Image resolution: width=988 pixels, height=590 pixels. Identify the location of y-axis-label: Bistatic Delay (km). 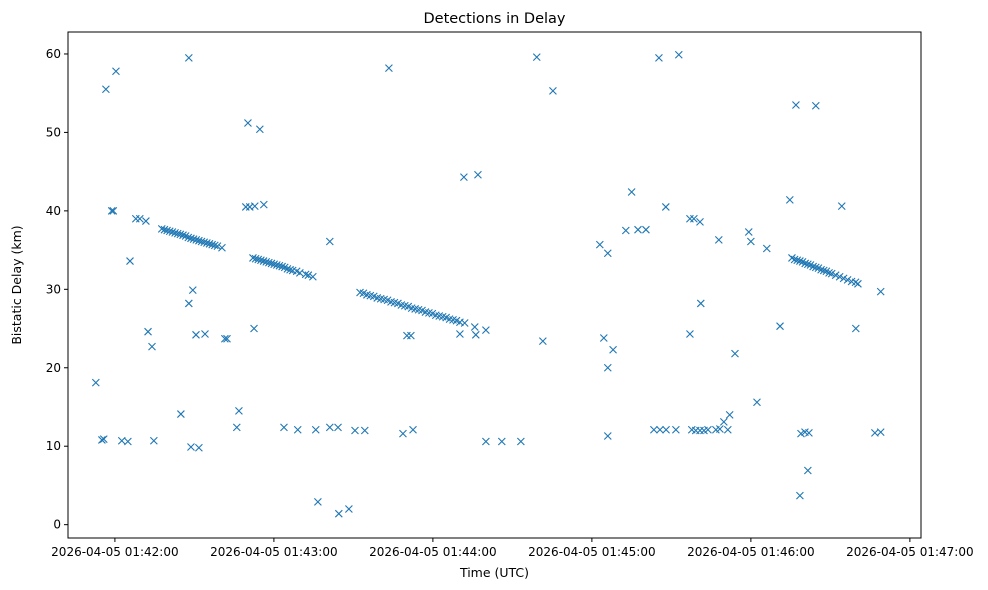
(16, 284).